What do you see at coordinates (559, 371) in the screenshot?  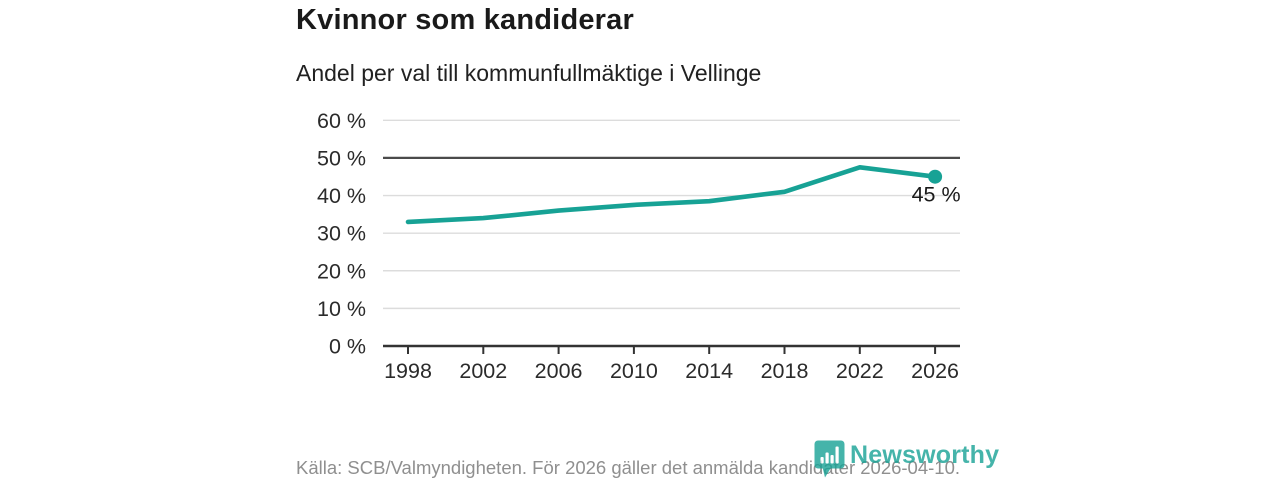 I see `x-axis-label: 2006` at bounding box center [559, 371].